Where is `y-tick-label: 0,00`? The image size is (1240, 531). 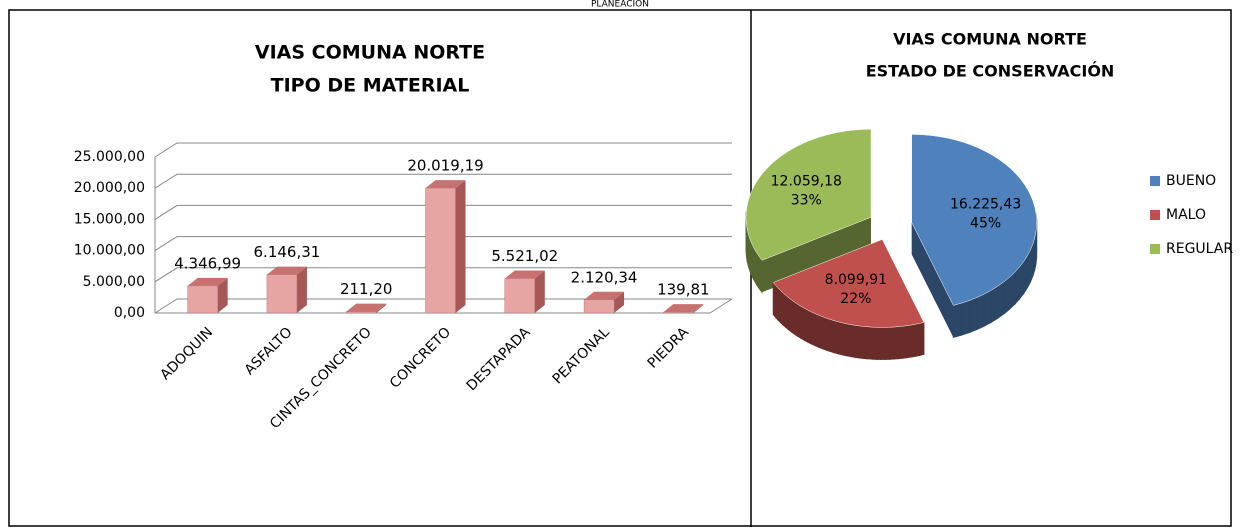
y-tick-label: 0,00 is located at coordinates (129, 313).